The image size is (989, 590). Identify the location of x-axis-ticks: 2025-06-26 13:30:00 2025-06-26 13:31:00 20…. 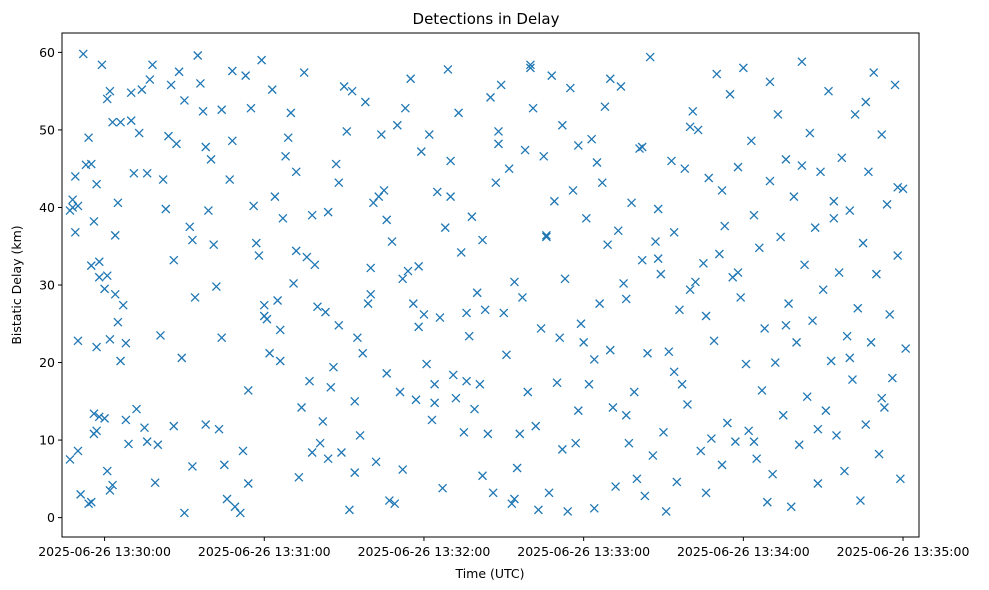
(503, 548).